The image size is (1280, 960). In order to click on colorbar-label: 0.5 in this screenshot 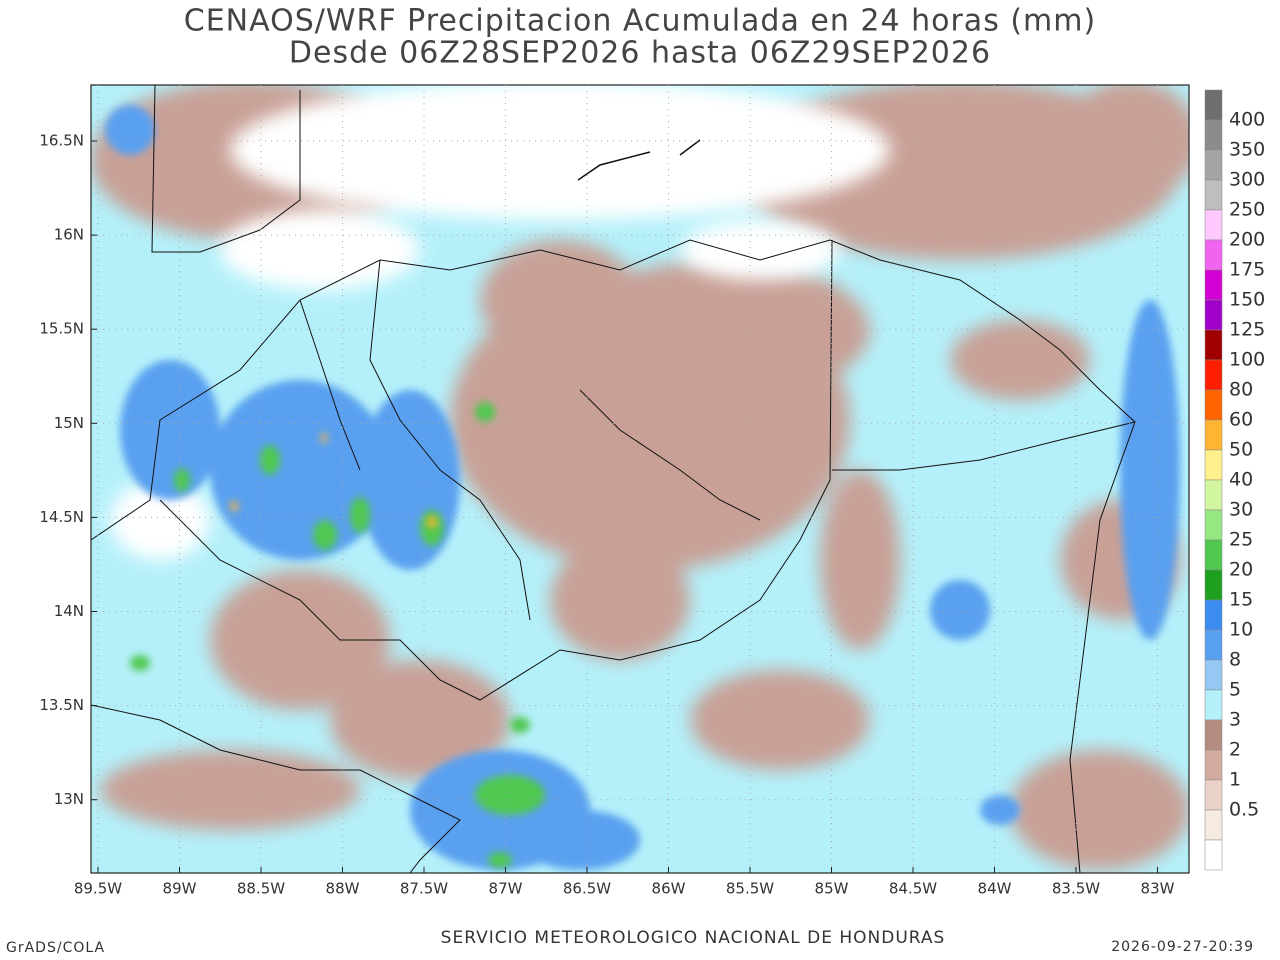, I will do `click(1244, 810)`.